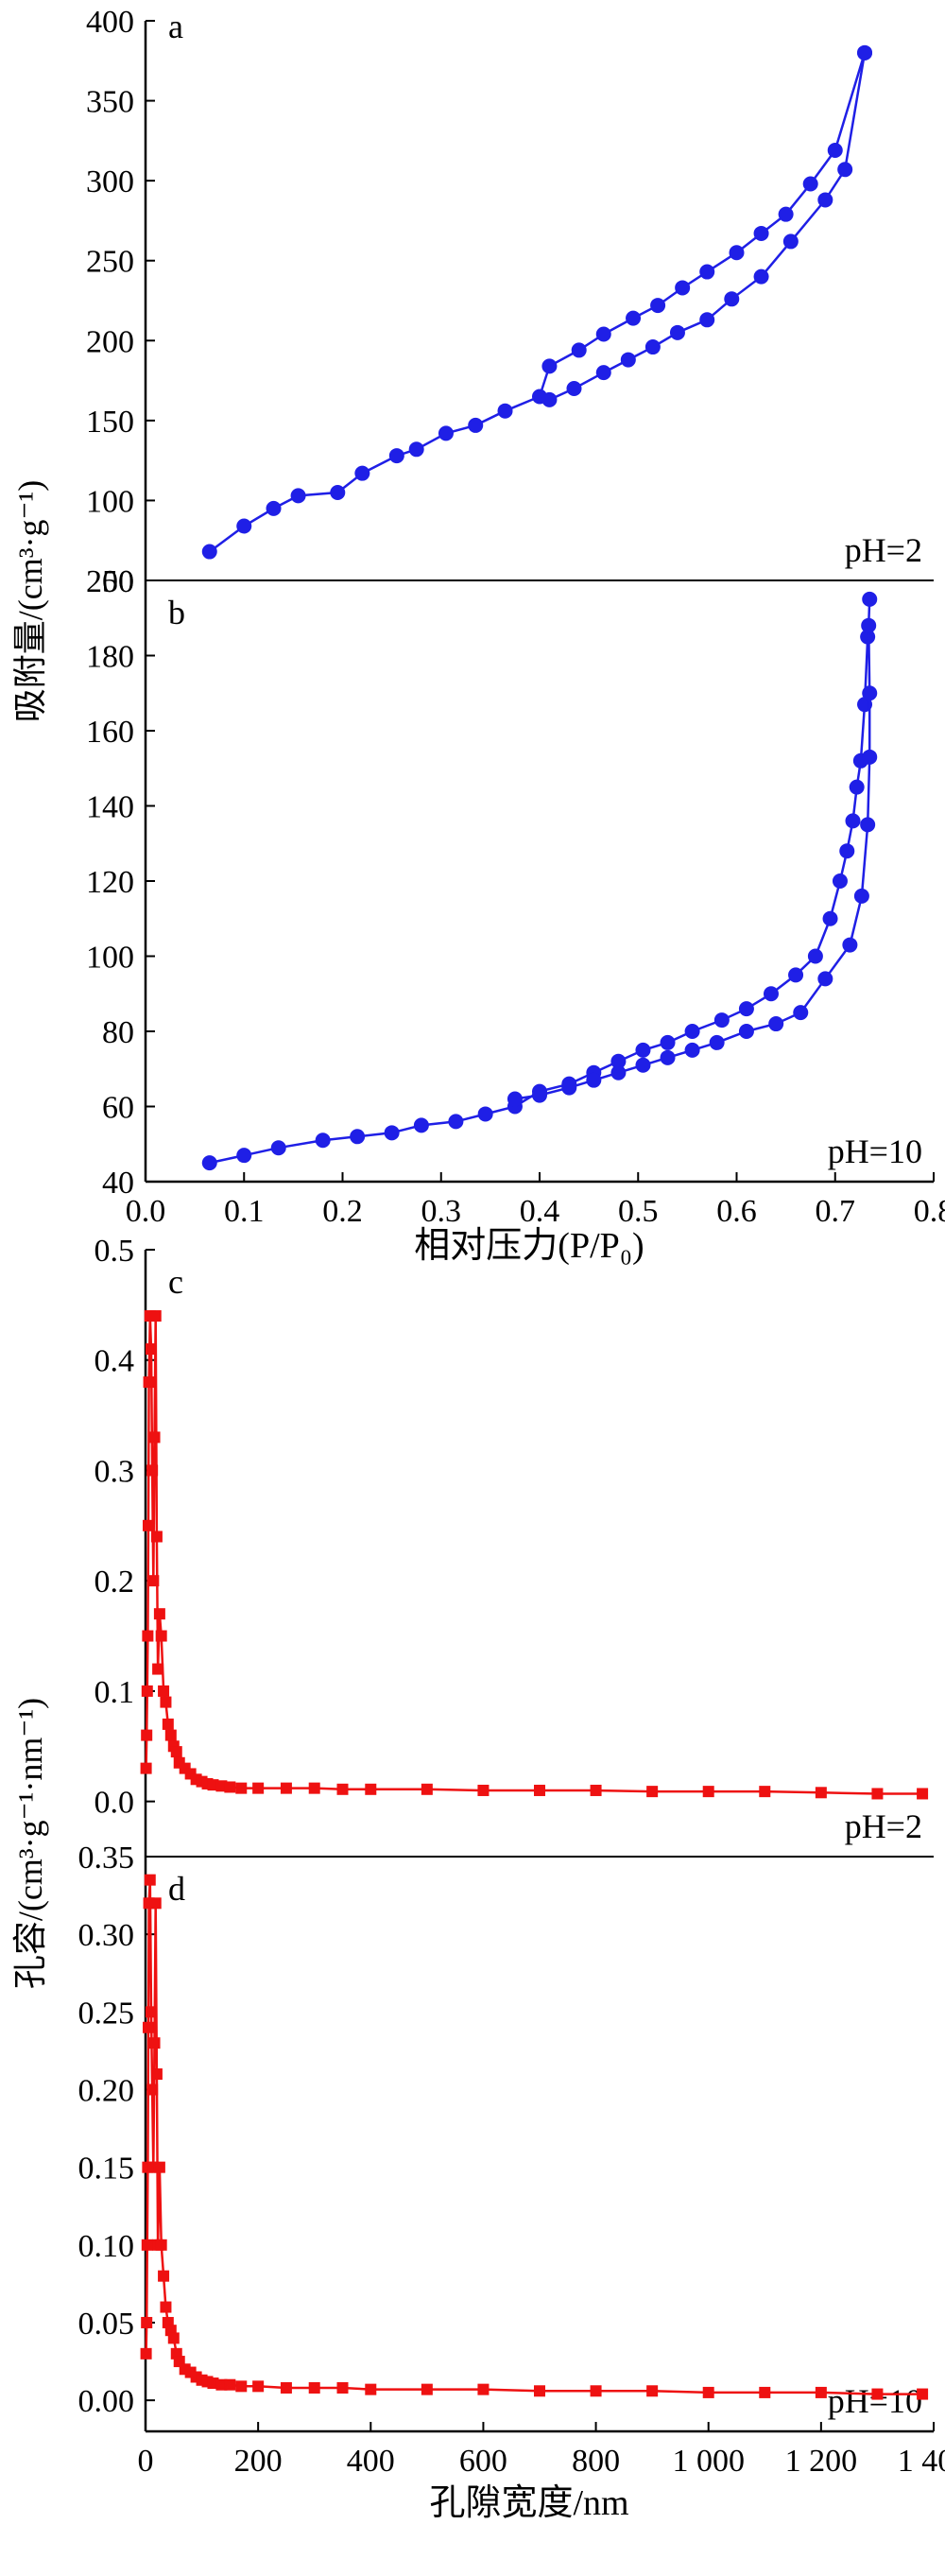  I want to click on y-tick-label: 400, so click(110, 22).